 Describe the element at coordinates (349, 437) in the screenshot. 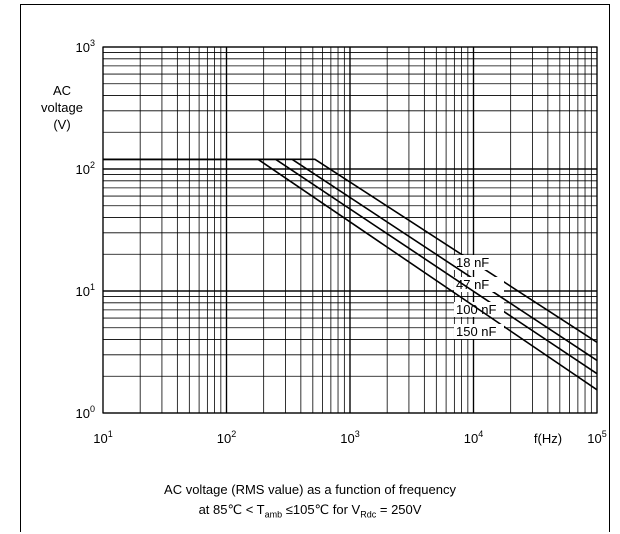

I see `x-tick-label: 10³` at that location.